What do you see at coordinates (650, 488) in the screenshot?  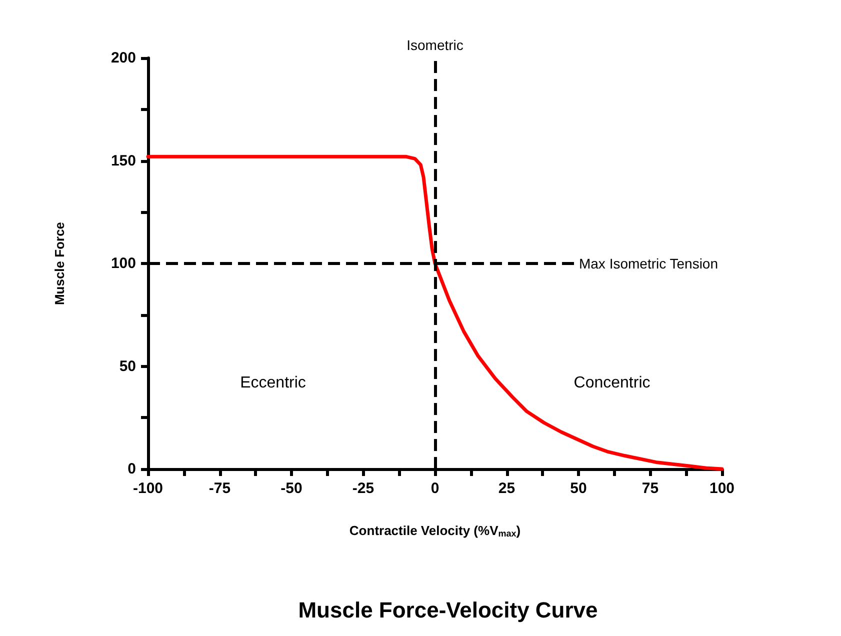 I see `x-tick-label: 75` at bounding box center [650, 488].